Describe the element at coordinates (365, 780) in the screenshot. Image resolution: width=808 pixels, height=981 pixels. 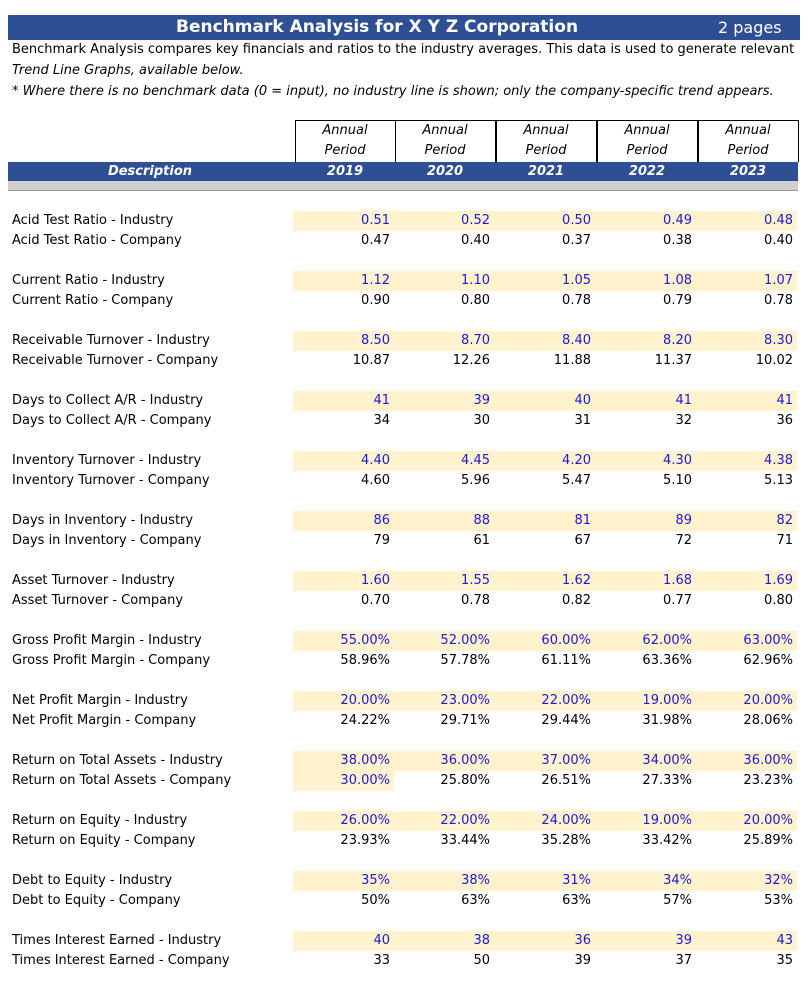
I see `cell: 30.00%` at that location.